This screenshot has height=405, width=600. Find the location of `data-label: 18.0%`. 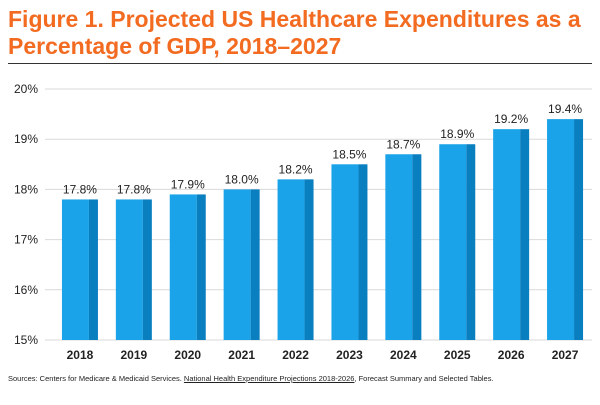

data-label: 18.0% is located at coordinates (242, 179).